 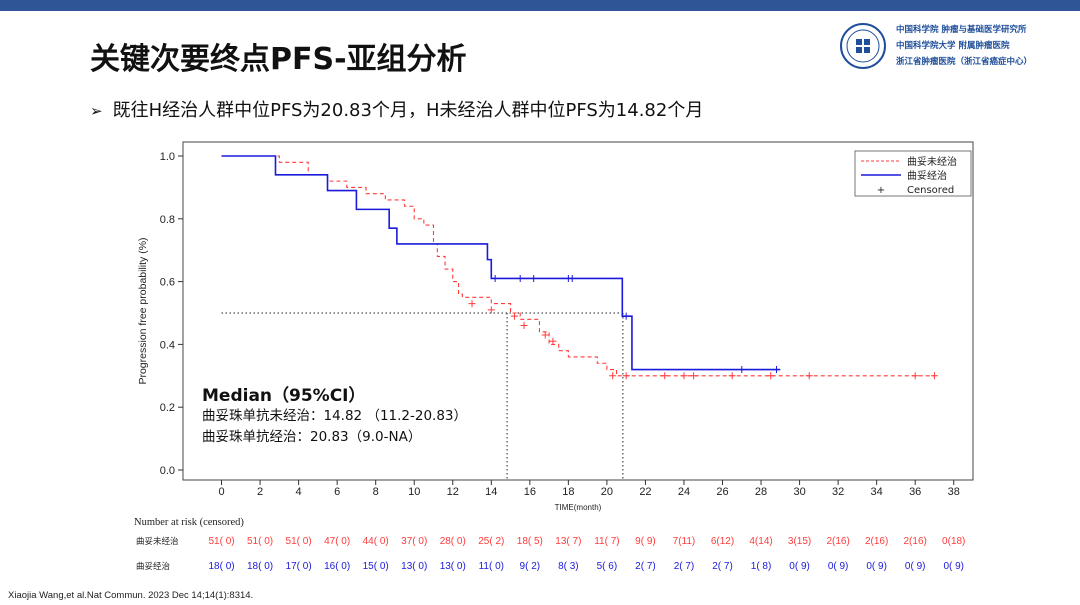 What do you see at coordinates (964, 62) in the screenshot?
I see `logo-line-3: 浙江省肿瘤医院（浙江省癌症中心）` at bounding box center [964, 62].